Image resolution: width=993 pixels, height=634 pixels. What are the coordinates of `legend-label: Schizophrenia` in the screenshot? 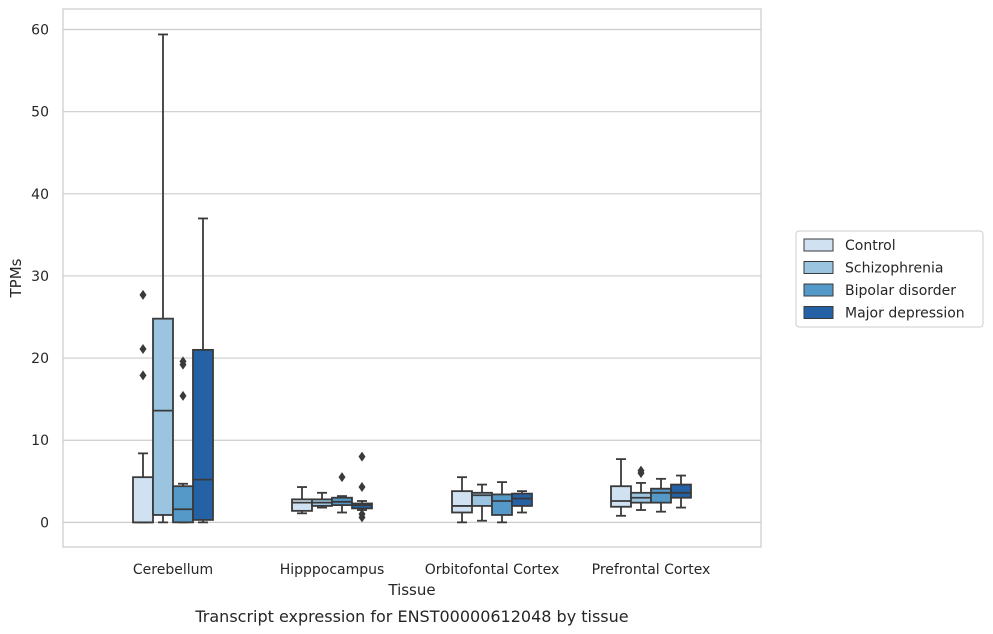 It's located at (894, 269).